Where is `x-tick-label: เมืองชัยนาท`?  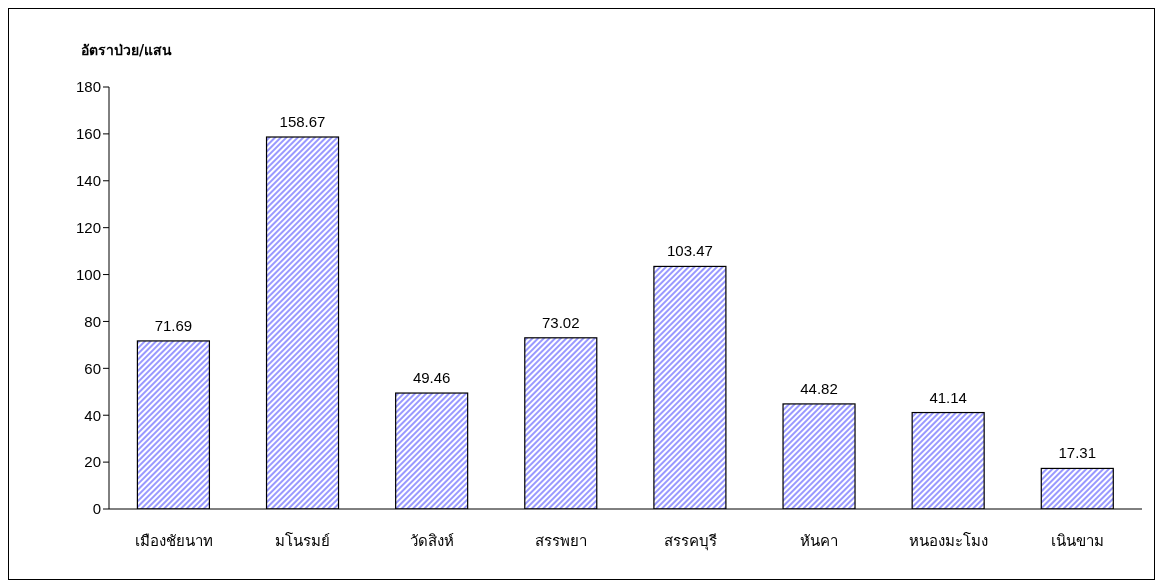
x-tick-label: เมืองชัยนาท is located at coordinates (173, 540).